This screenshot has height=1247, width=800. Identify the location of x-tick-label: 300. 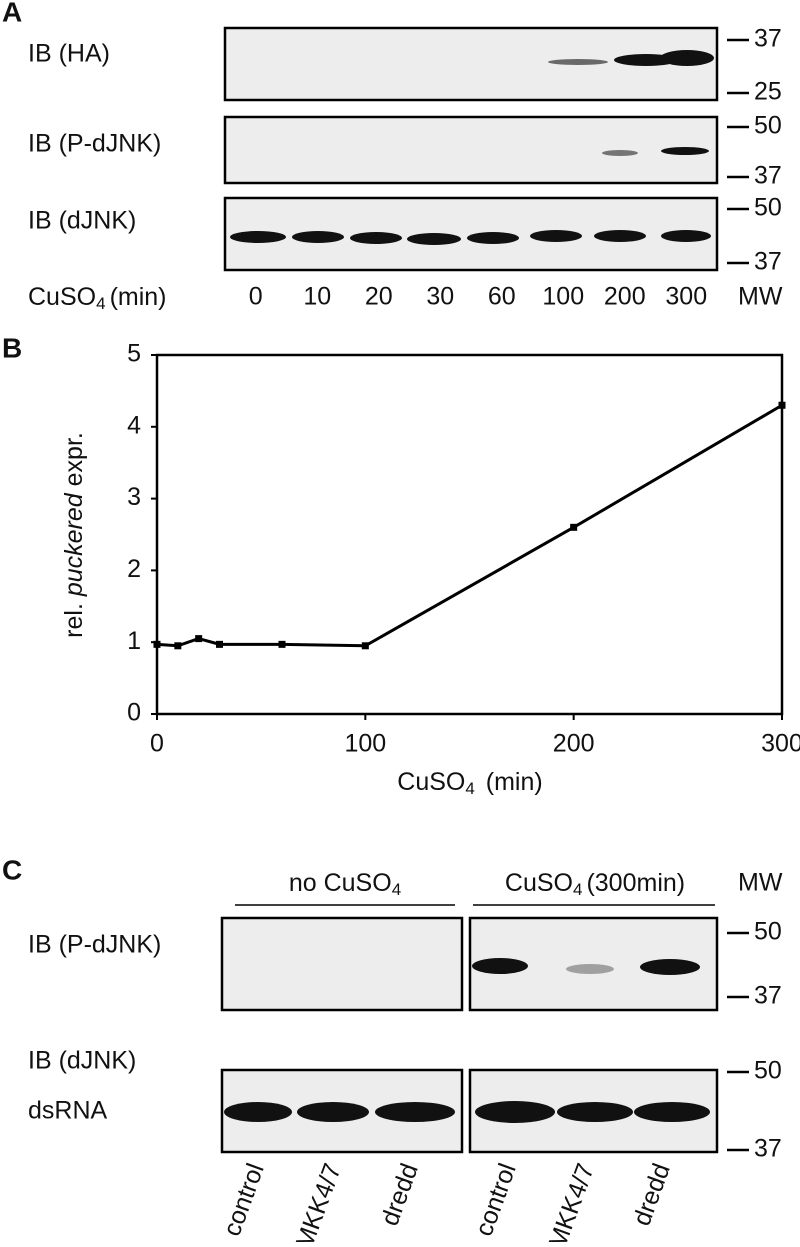
(780, 744).